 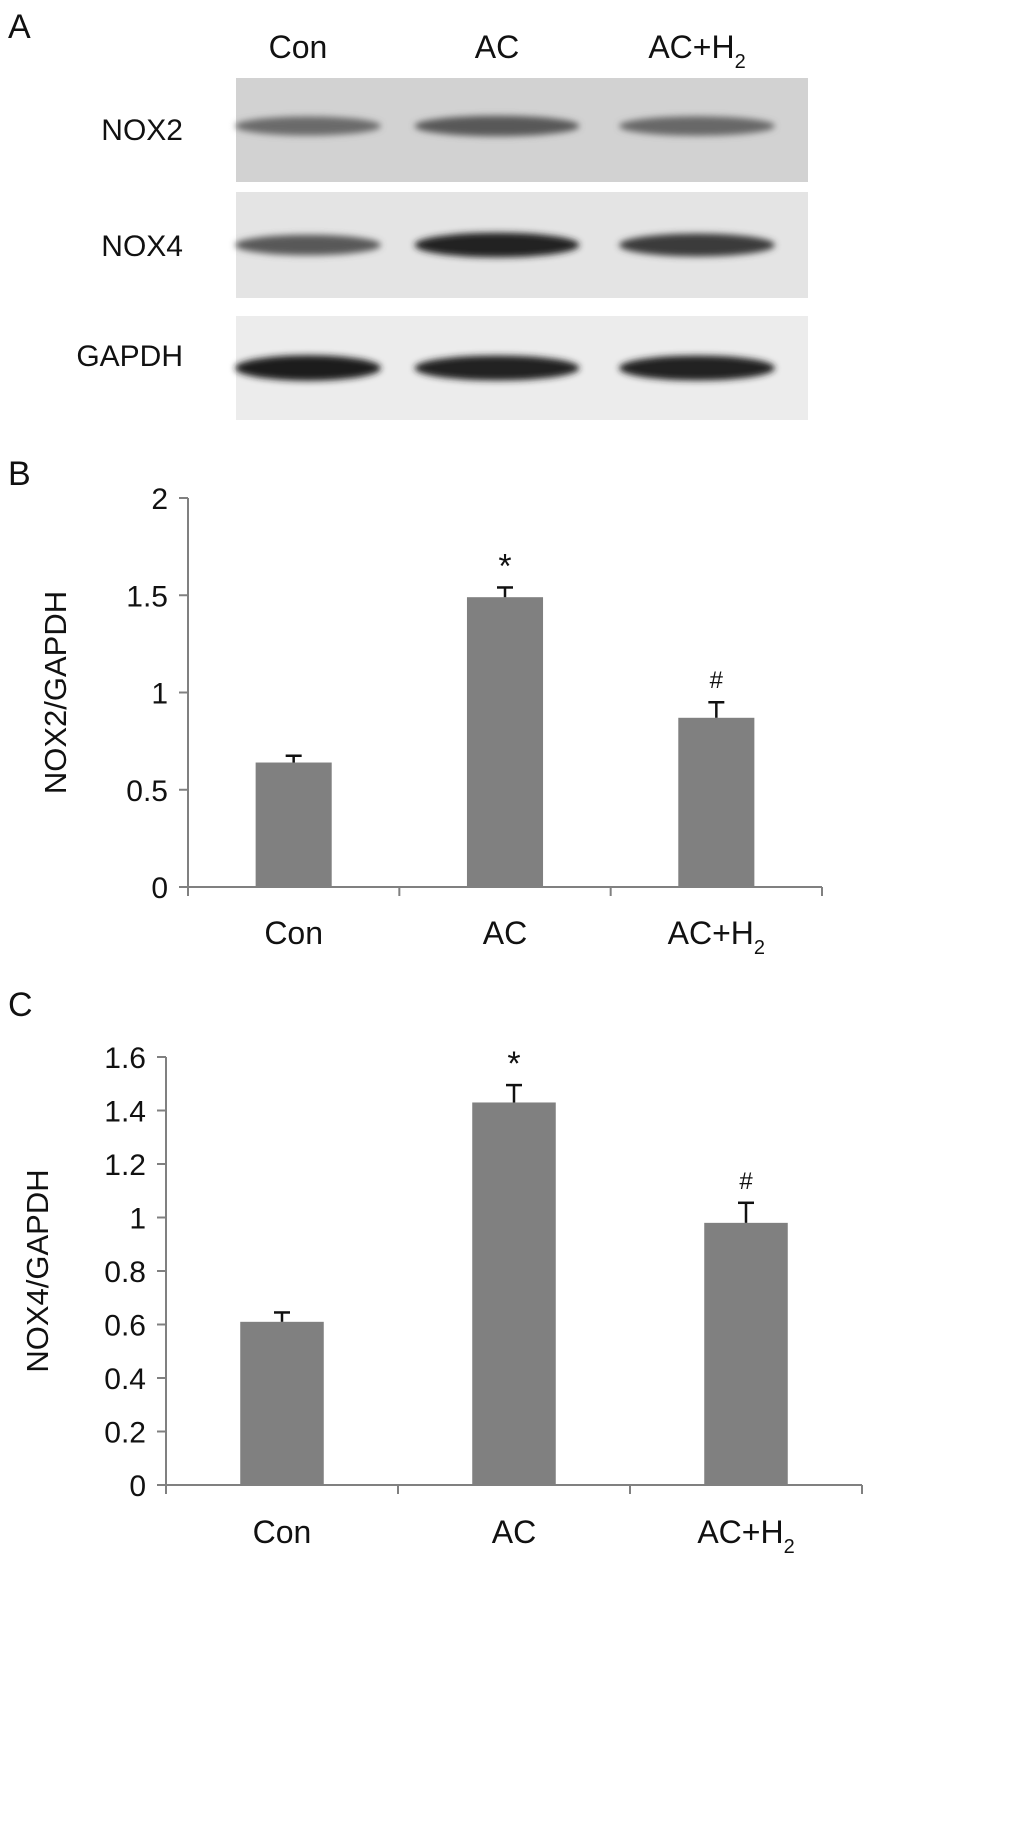 What do you see at coordinates (129, 356) in the screenshot?
I see `blot-label: GAPDH` at bounding box center [129, 356].